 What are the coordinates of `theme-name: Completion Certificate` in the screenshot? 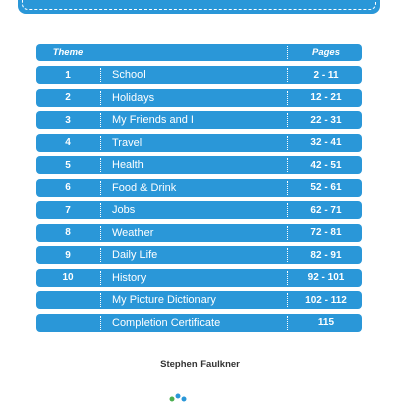 It's located at (166, 322).